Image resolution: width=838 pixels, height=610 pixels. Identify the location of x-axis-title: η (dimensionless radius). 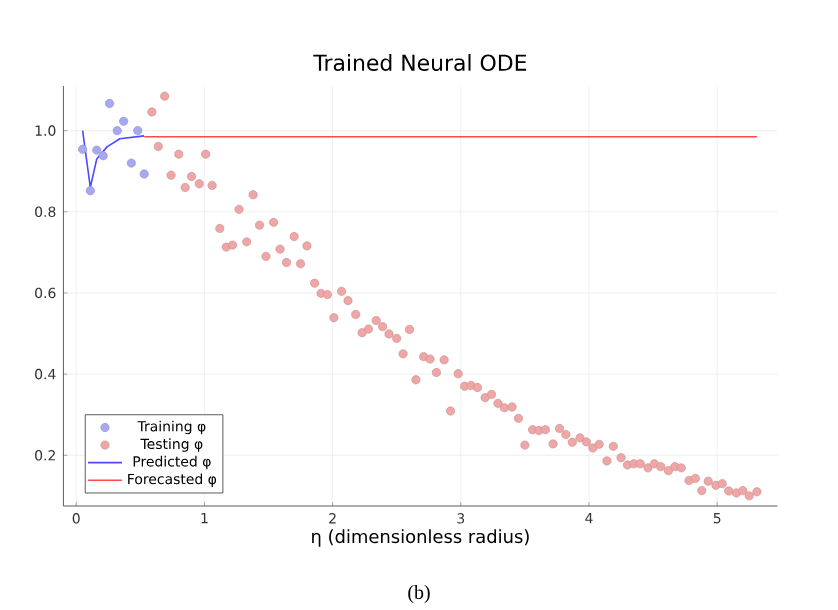
(420, 538).